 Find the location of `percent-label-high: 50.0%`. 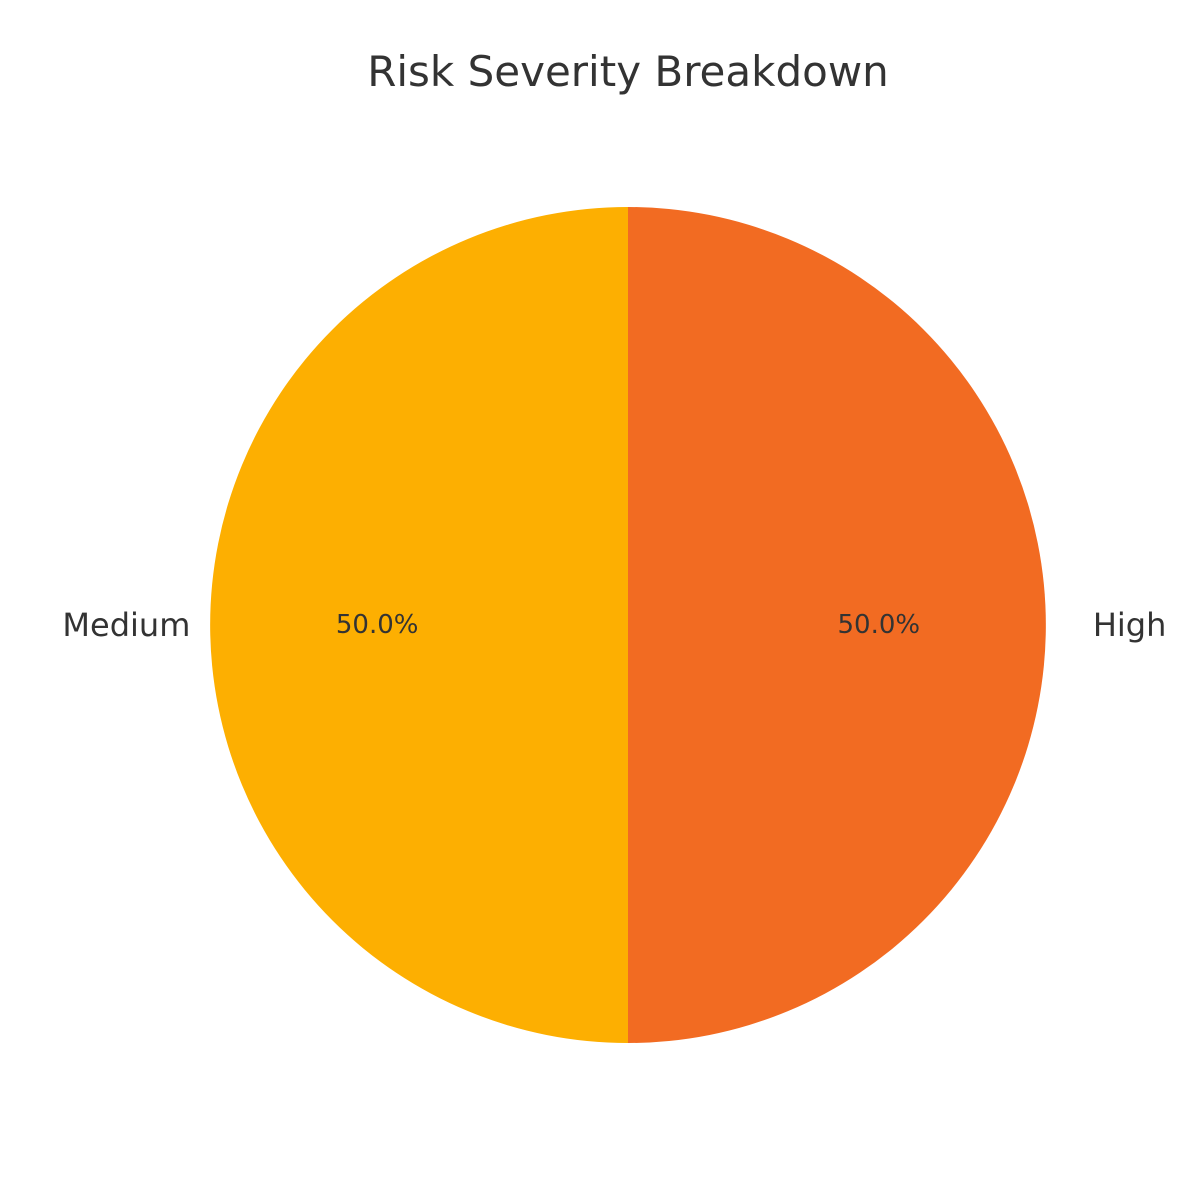

percent-label-high: 50.0% is located at coordinates (878, 625).